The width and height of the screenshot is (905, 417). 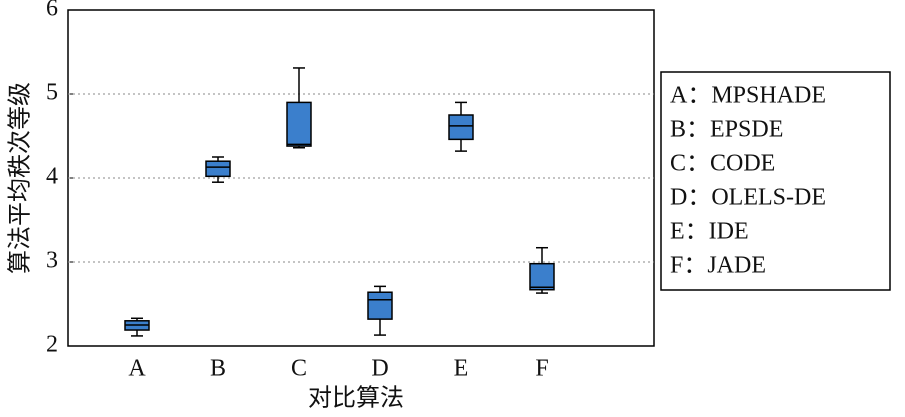 What do you see at coordinates (722, 164) in the screenshot?
I see `legend-label: C：CODE` at bounding box center [722, 164].